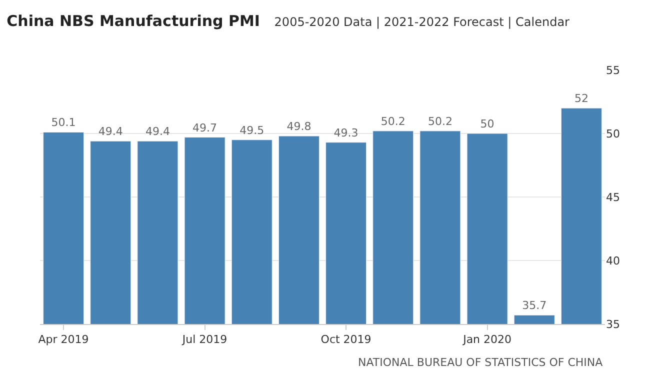 The width and height of the screenshot is (665, 386). What do you see at coordinates (204, 339) in the screenshot?
I see `x-tick-label: Jul 2019` at bounding box center [204, 339].